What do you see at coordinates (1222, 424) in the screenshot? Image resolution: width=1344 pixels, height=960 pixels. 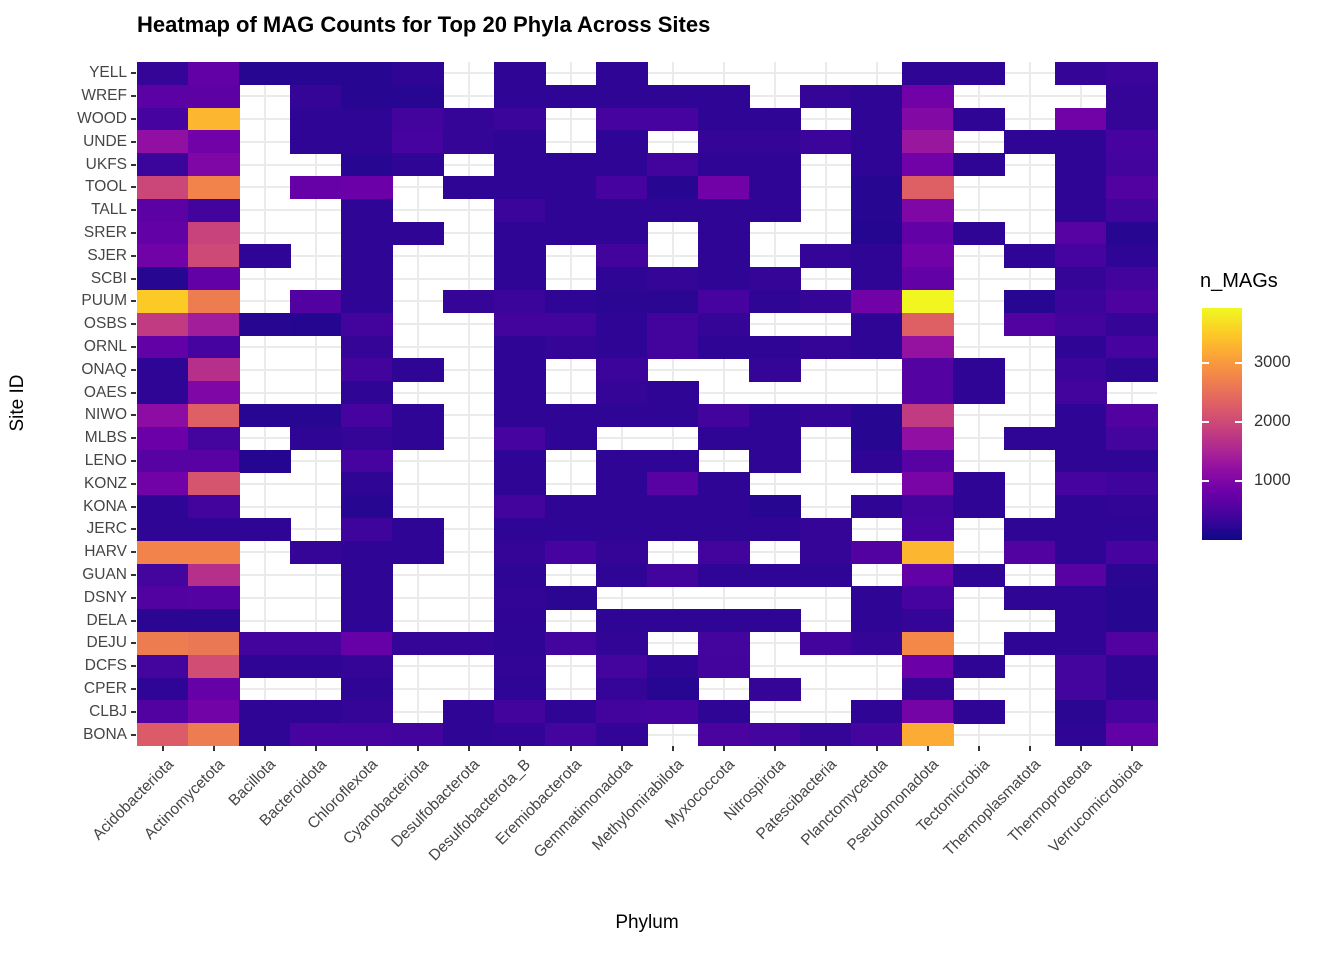 I see `legend-colorbar` at bounding box center [1222, 424].